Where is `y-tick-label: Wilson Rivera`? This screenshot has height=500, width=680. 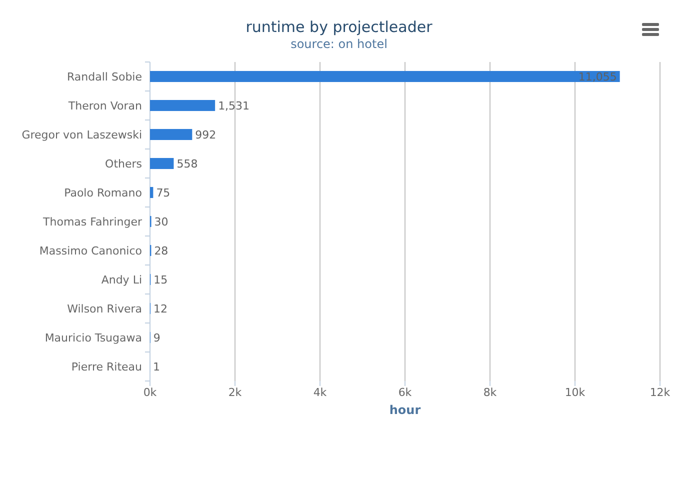 y-tick-label: Wilson Rivera is located at coordinates (104, 309).